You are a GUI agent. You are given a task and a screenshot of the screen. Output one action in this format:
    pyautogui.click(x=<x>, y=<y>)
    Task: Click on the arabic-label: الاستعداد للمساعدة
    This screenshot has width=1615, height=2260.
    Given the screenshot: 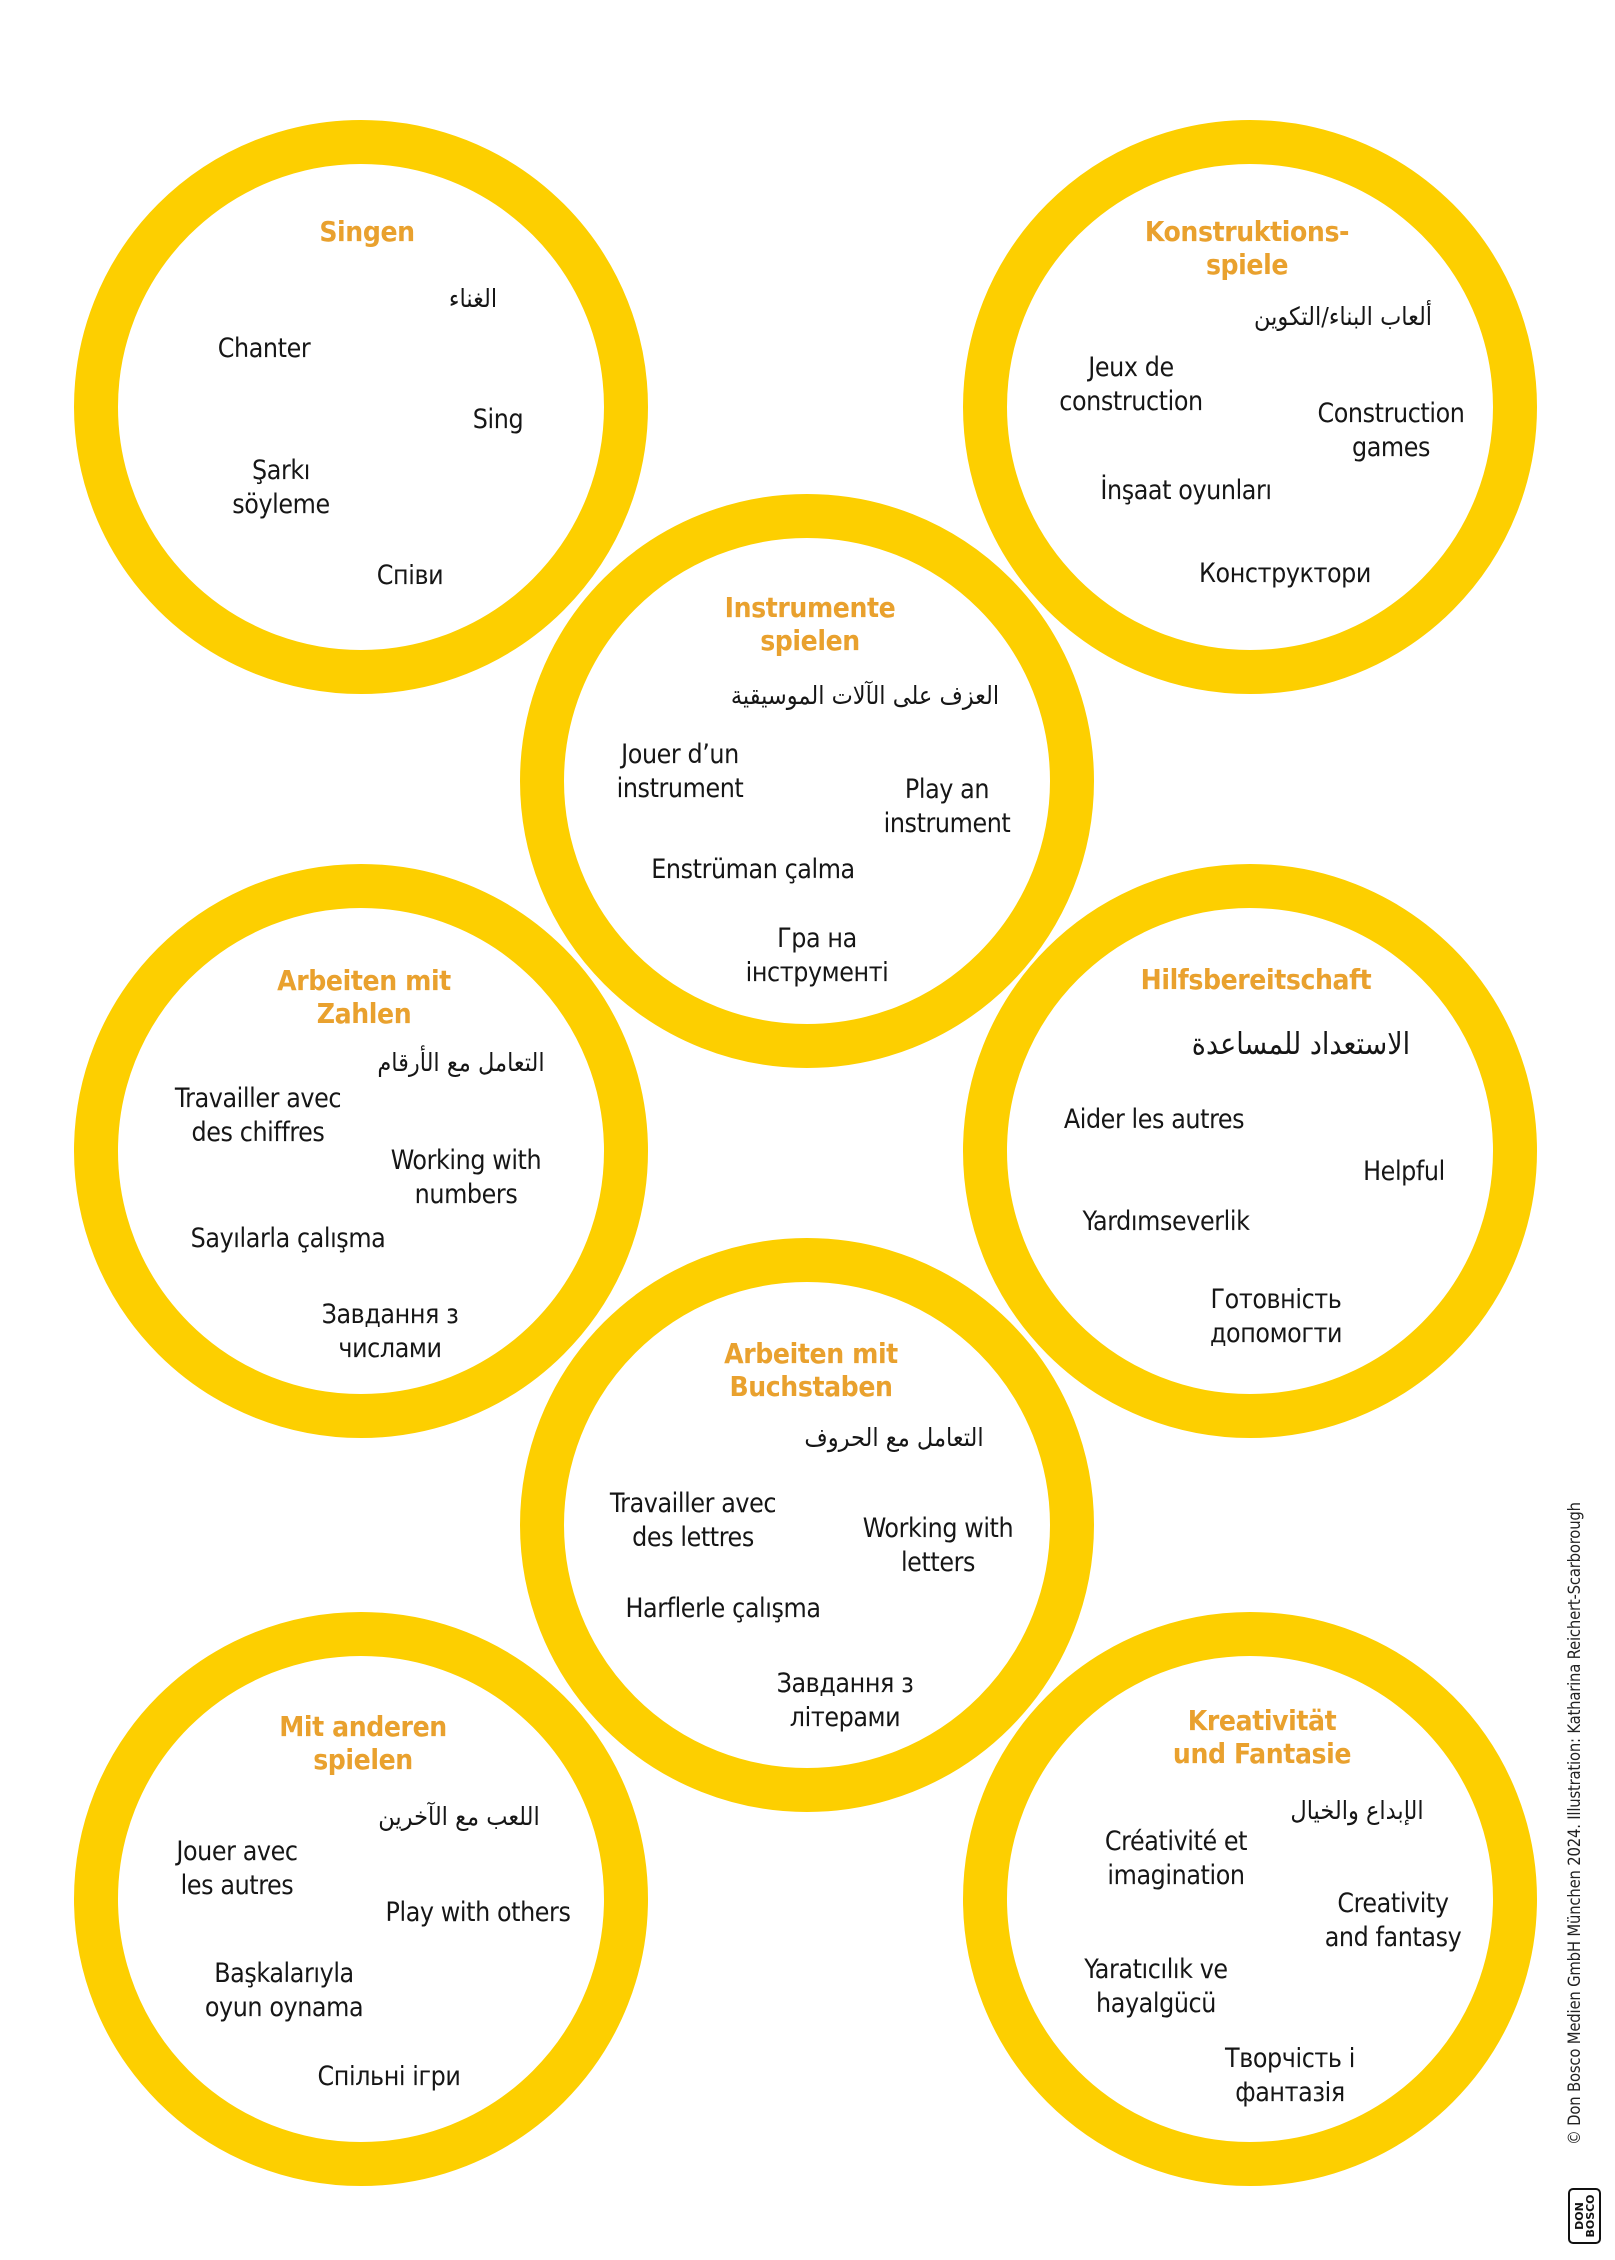 What is the action you would take?
    pyautogui.click(x=1301, y=1044)
    